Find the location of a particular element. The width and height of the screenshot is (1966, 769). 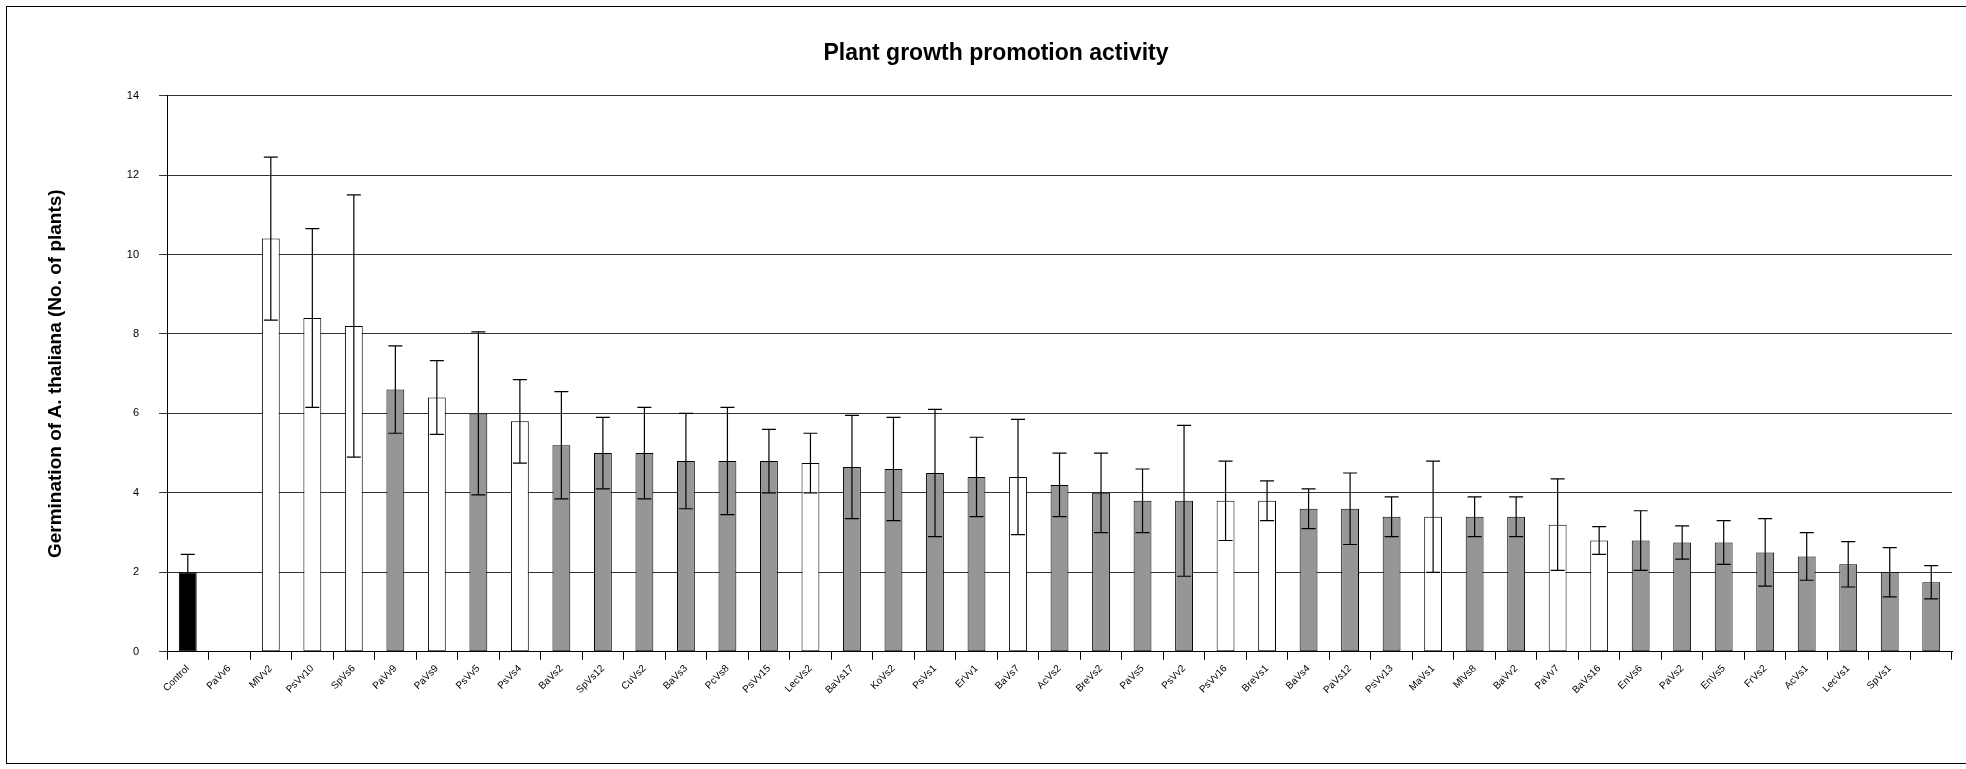

y-axis-title: Germination of A. thaliana (No. of plants) is located at coordinates (54, 374).